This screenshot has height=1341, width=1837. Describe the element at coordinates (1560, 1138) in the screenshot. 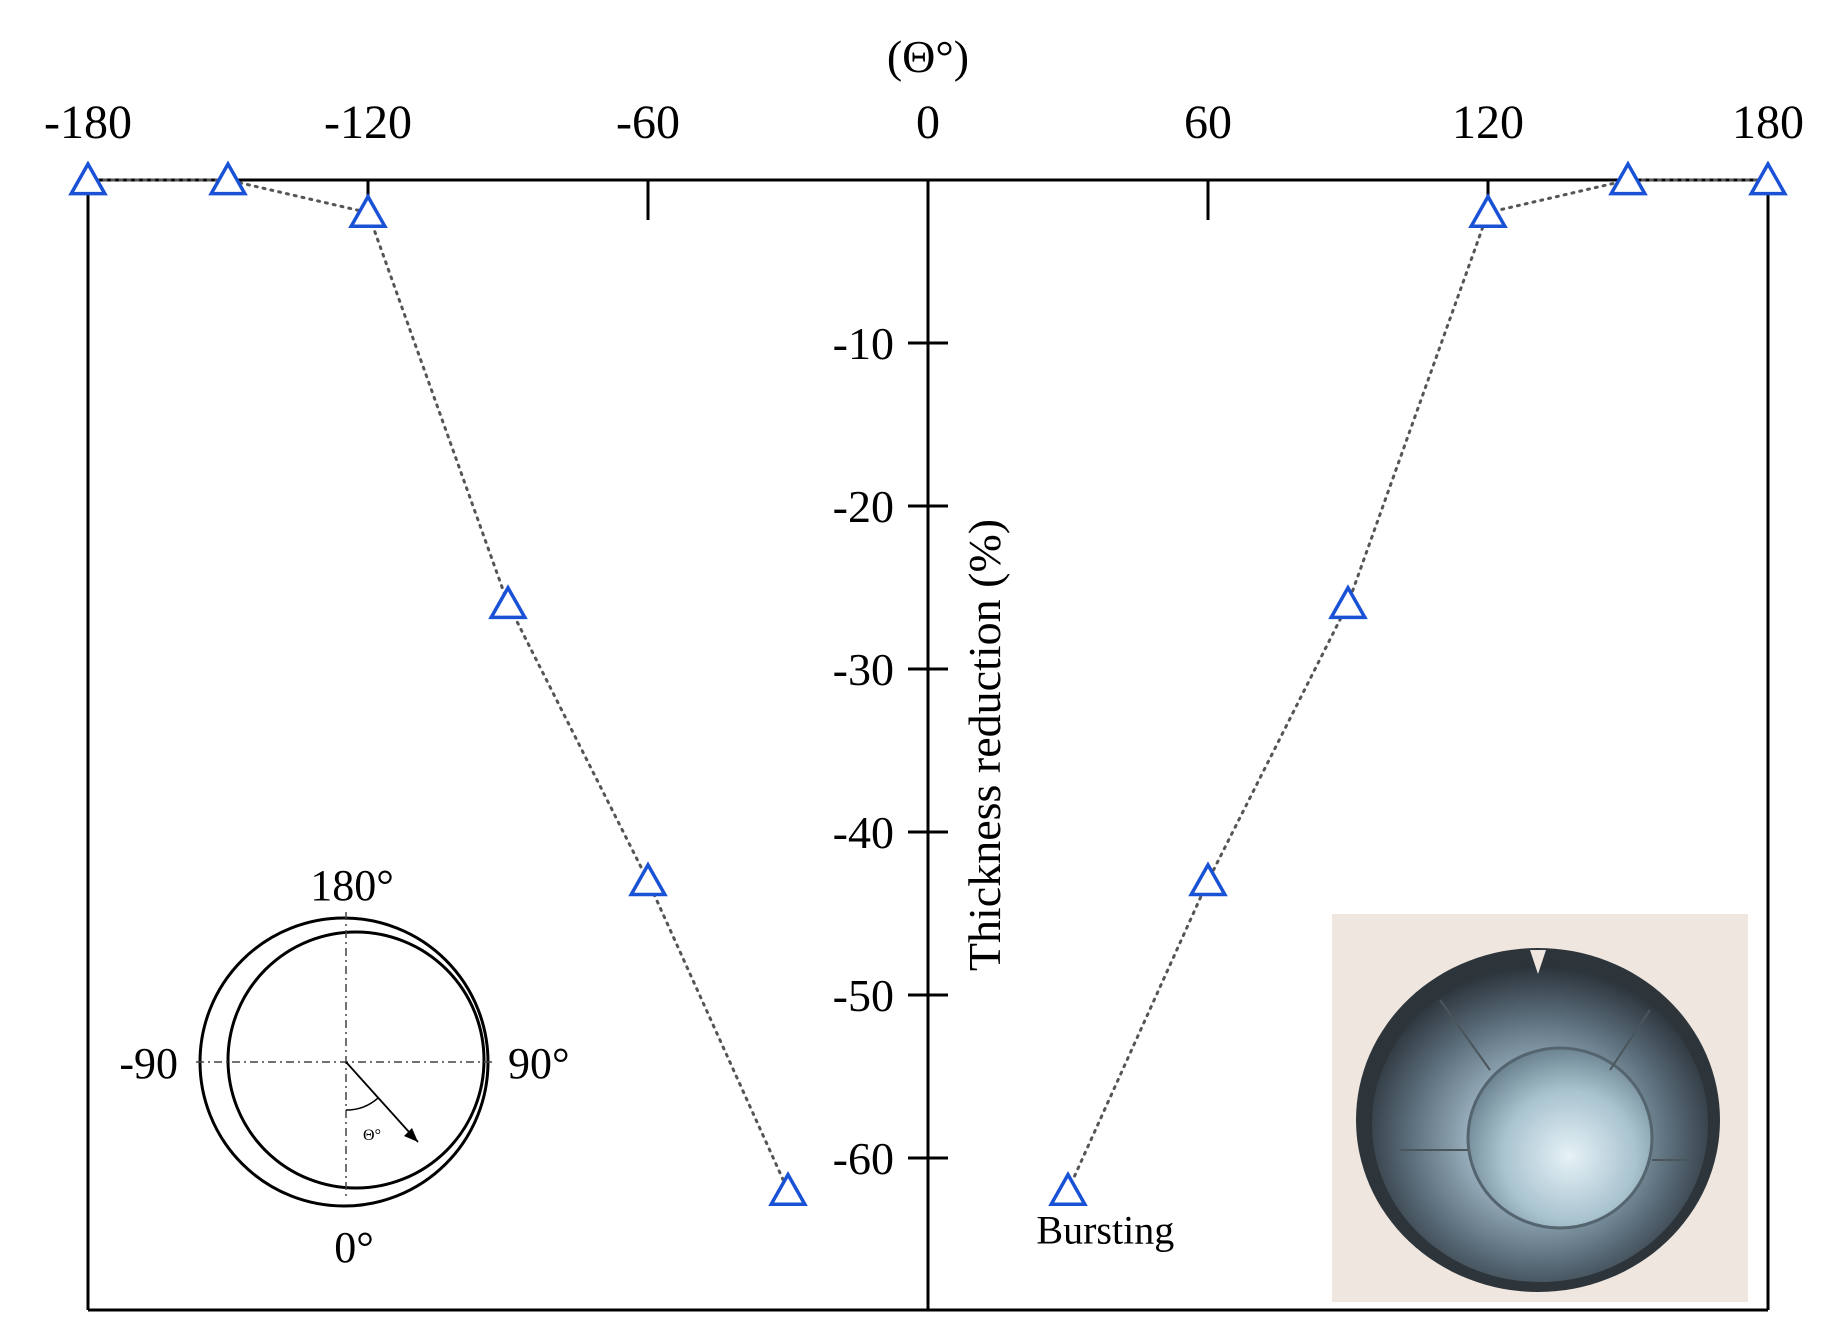

I see `photo-tube-inner` at that location.